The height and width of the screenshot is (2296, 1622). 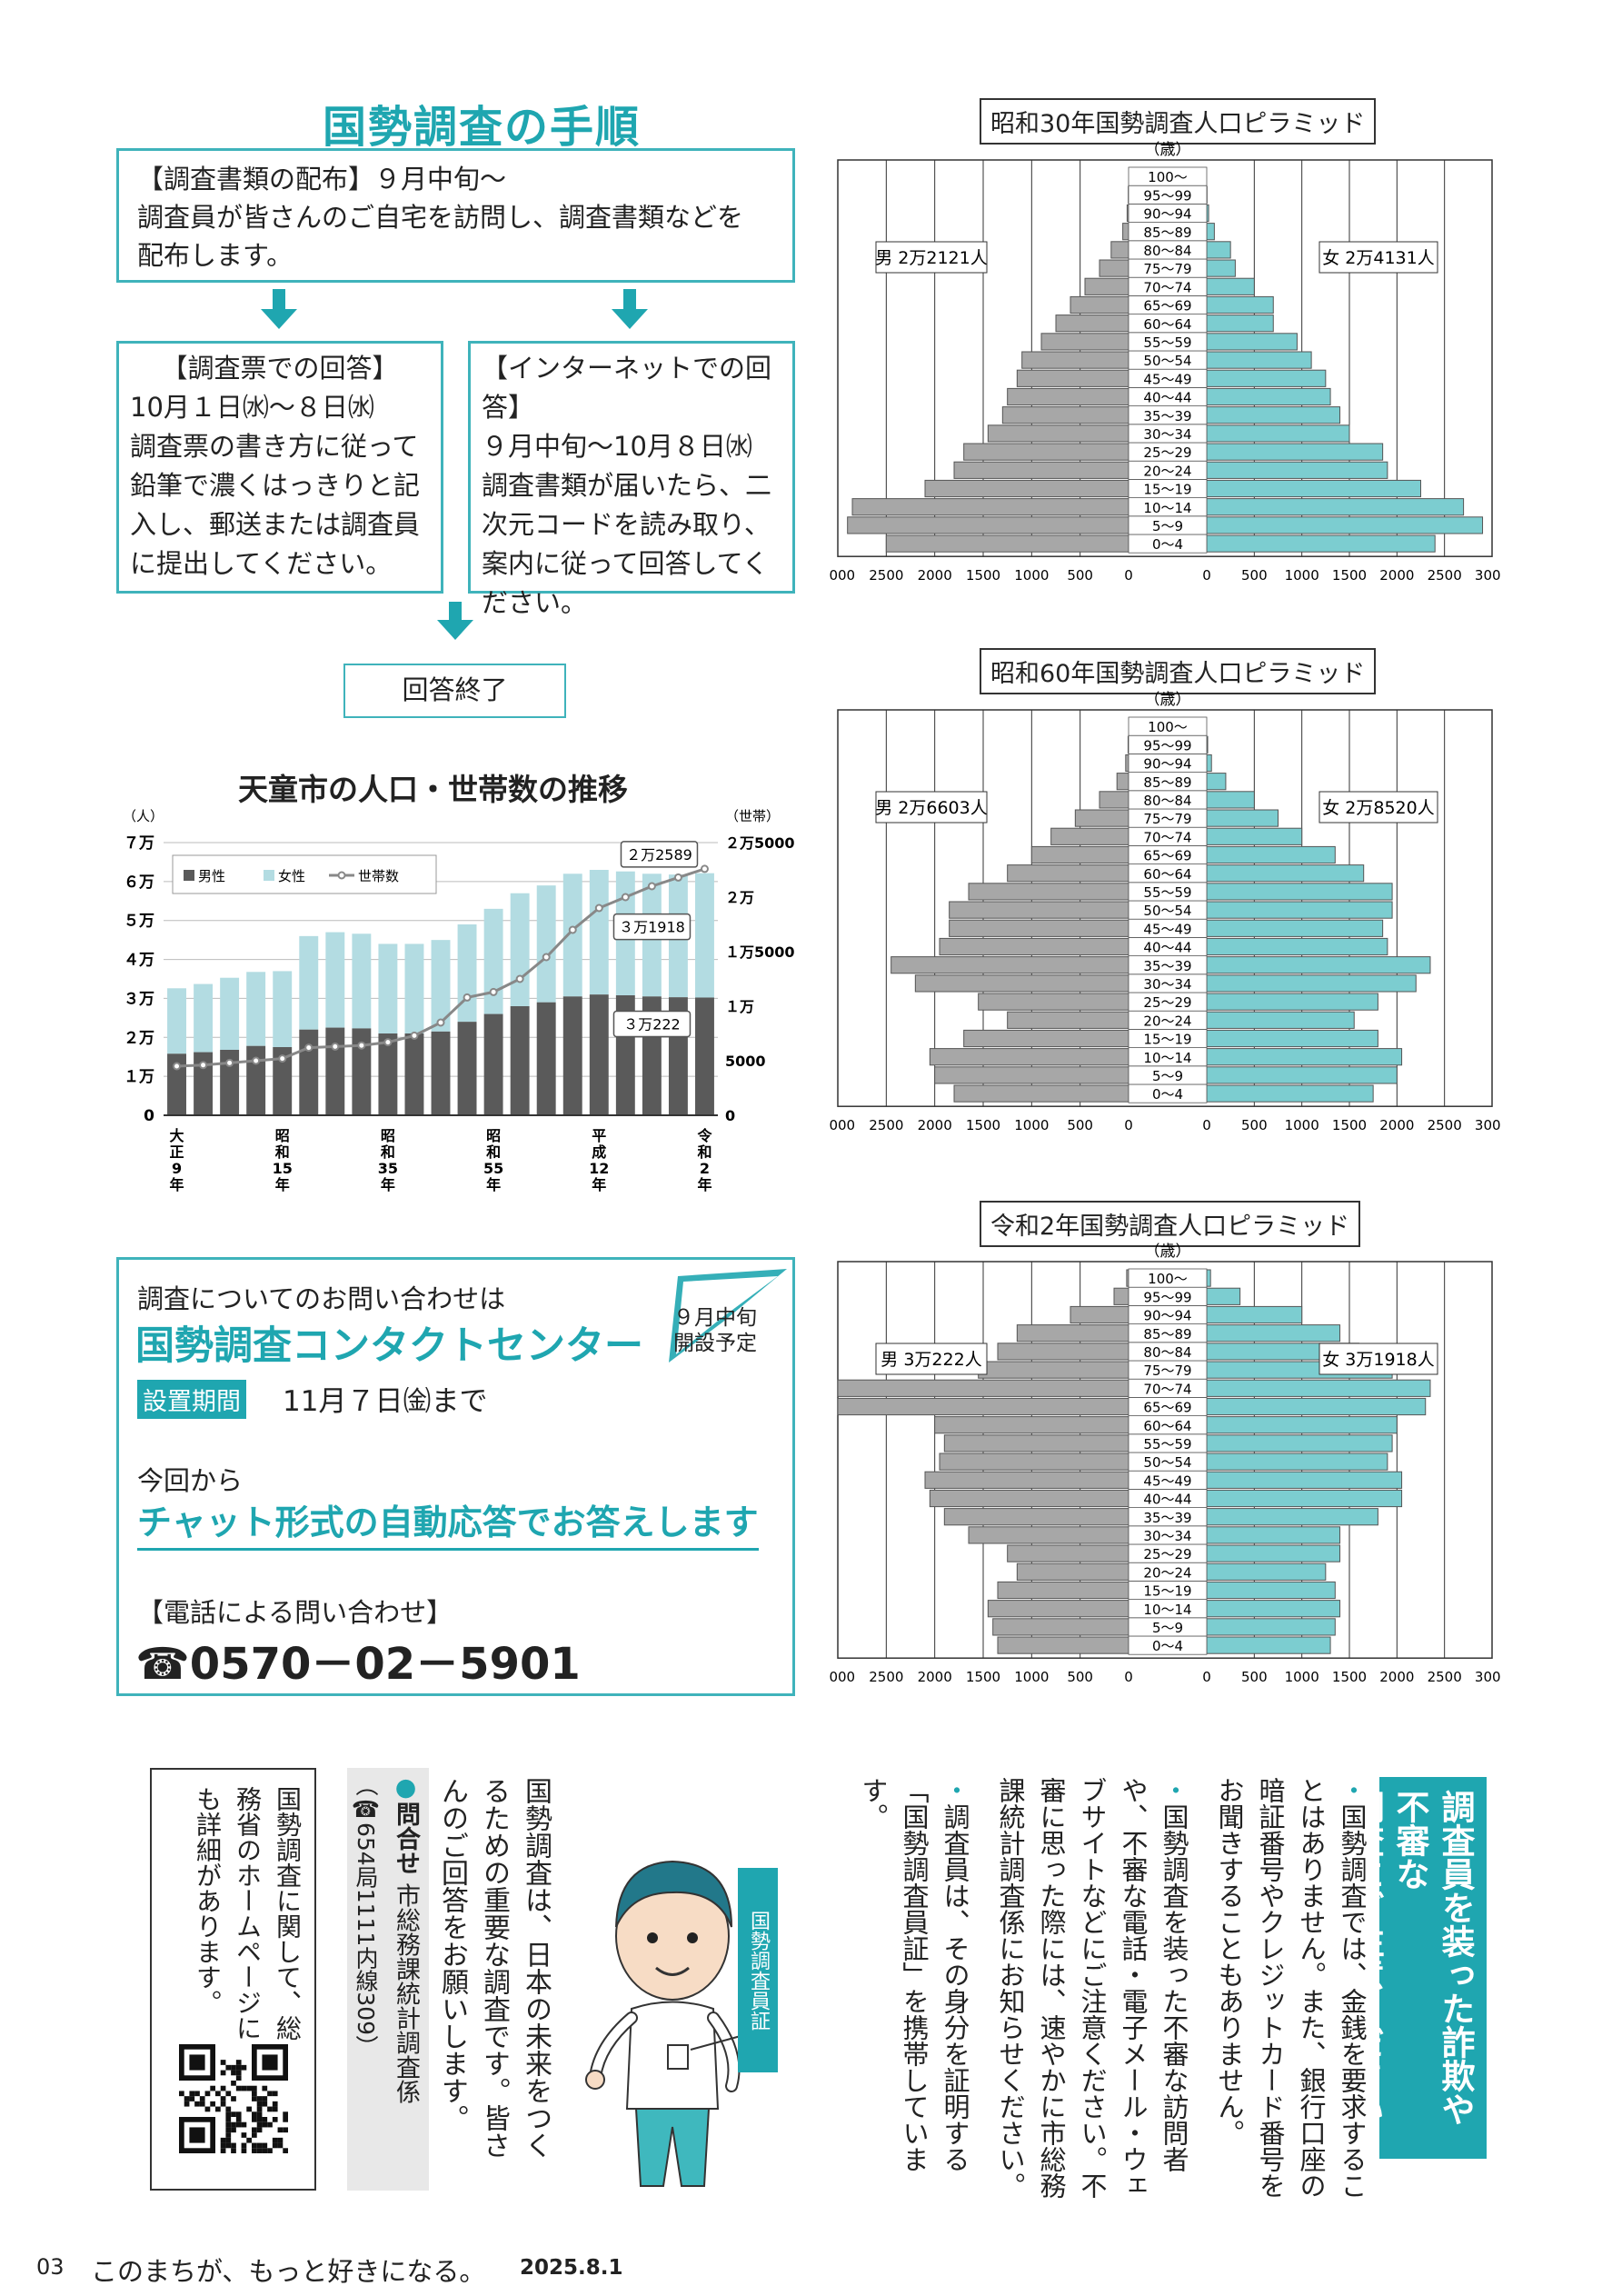 What do you see at coordinates (275, 485) in the screenshot?
I see `paper-line: 鉛筆で濃くはっきりと記` at bounding box center [275, 485].